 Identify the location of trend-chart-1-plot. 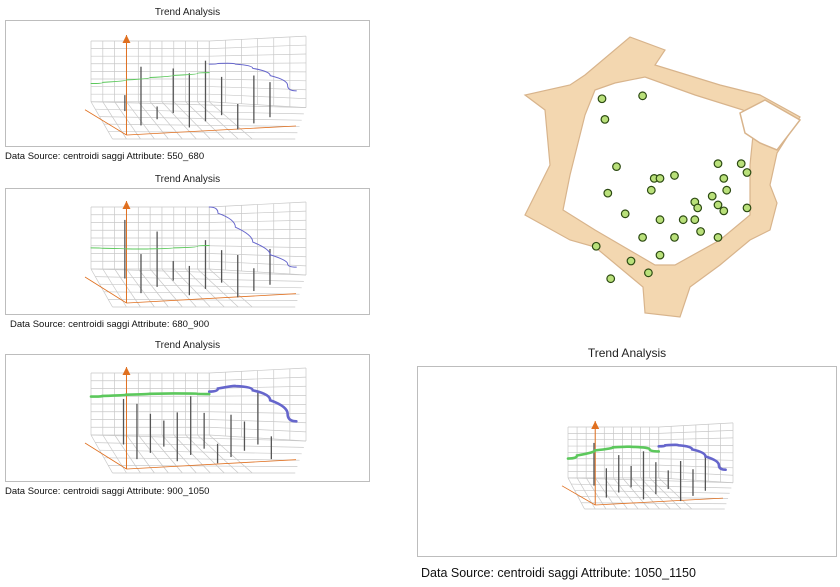
(195, 87).